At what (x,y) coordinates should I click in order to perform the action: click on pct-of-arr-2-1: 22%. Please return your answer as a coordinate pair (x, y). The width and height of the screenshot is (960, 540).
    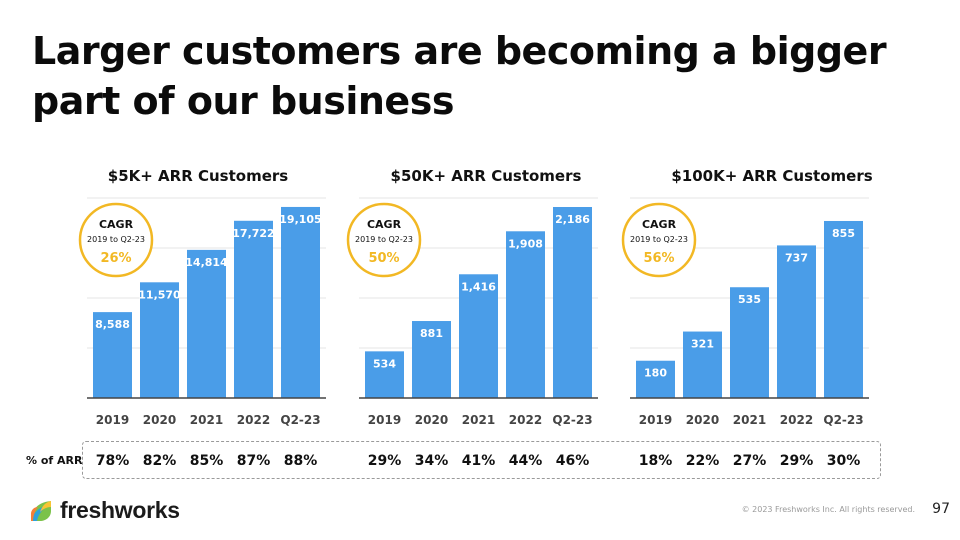
    Looking at the image, I should click on (702, 461).